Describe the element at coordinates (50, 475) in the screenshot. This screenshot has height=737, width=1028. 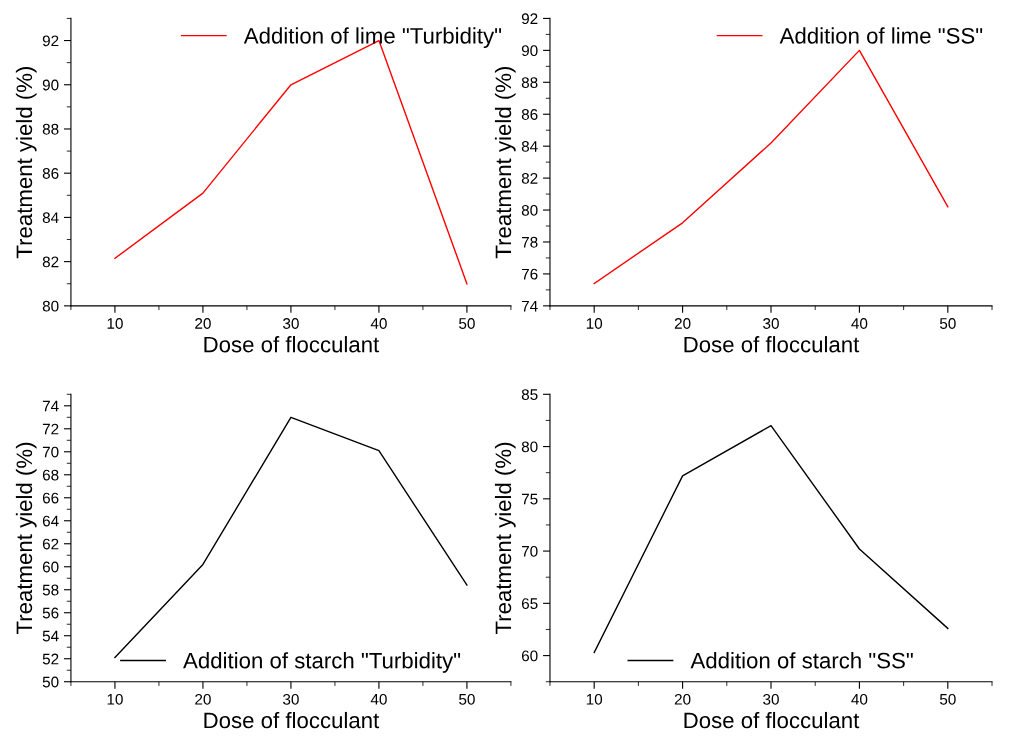
I see `y-tick-label: 68` at that location.